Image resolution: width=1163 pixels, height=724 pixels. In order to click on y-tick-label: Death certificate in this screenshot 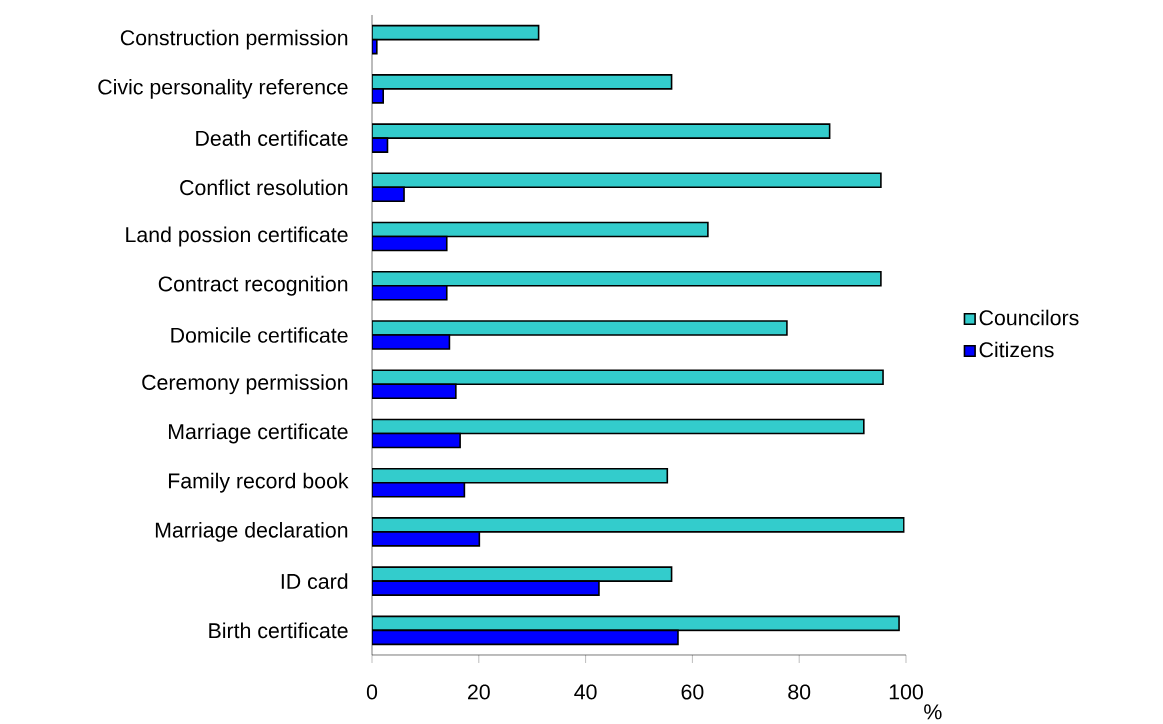, I will do `click(272, 138)`.